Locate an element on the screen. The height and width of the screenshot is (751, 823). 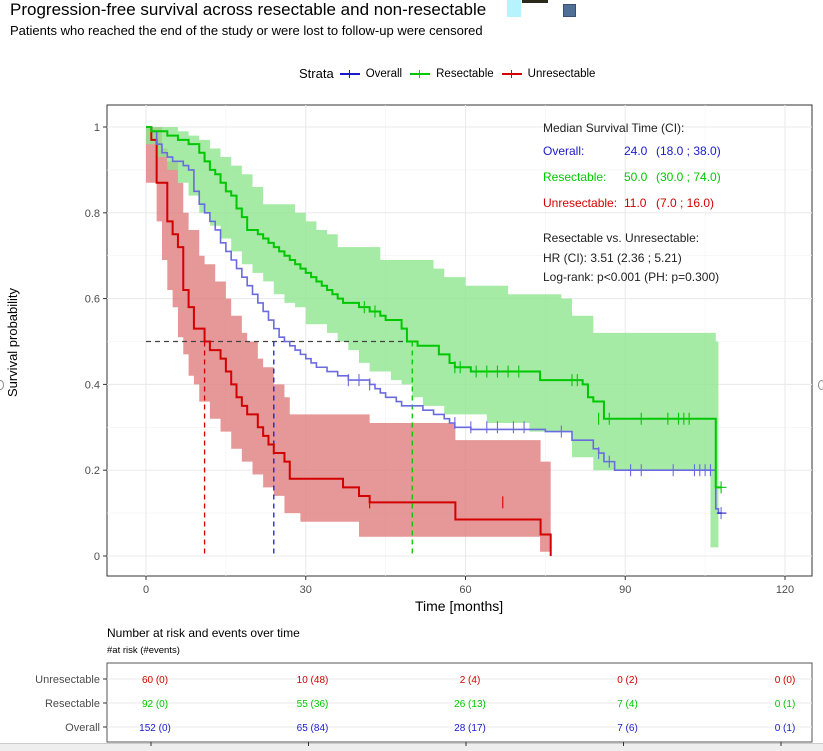
median-value: 11.0 is located at coordinates (635, 203).